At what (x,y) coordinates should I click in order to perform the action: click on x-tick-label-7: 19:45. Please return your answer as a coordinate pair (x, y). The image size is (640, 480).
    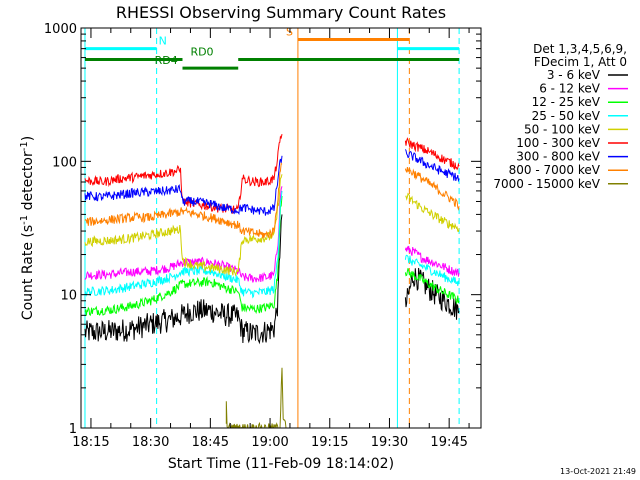
    Looking at the image, I should click on (448, 442).